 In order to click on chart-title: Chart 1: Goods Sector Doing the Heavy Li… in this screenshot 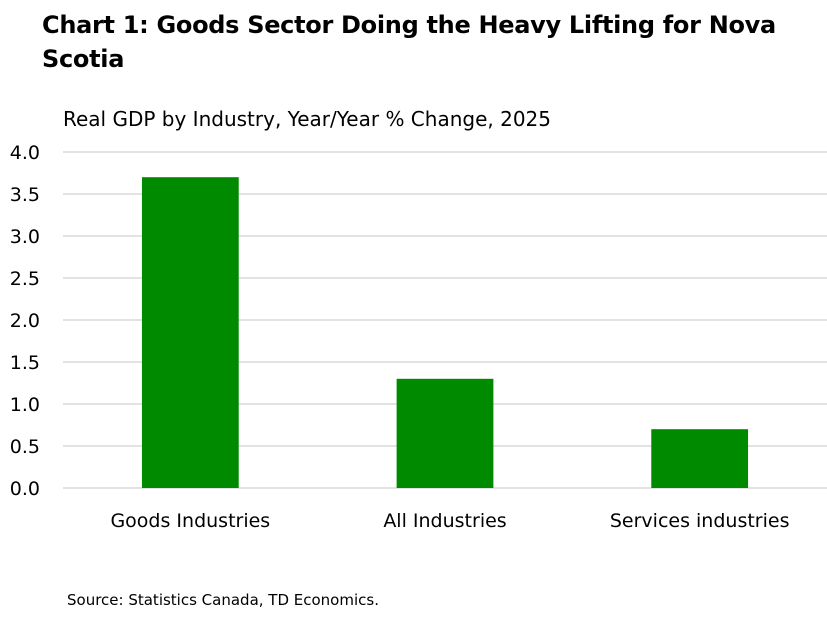, I will do `click(409, 42)`.